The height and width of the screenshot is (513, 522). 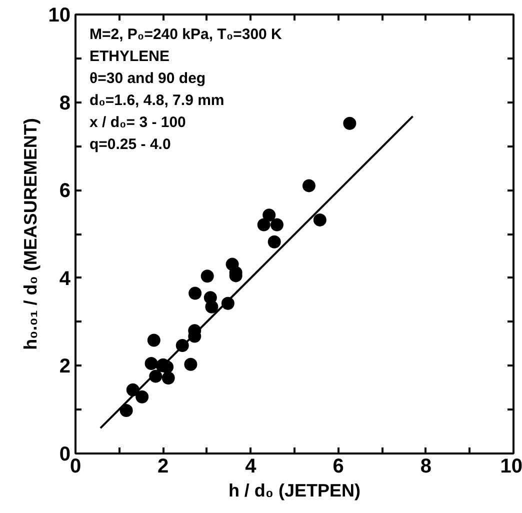 What do you see at coordinates (130, 56) in the screenshot?
I see `annotation: ETHYLENE` at bounding box center [130, 56].